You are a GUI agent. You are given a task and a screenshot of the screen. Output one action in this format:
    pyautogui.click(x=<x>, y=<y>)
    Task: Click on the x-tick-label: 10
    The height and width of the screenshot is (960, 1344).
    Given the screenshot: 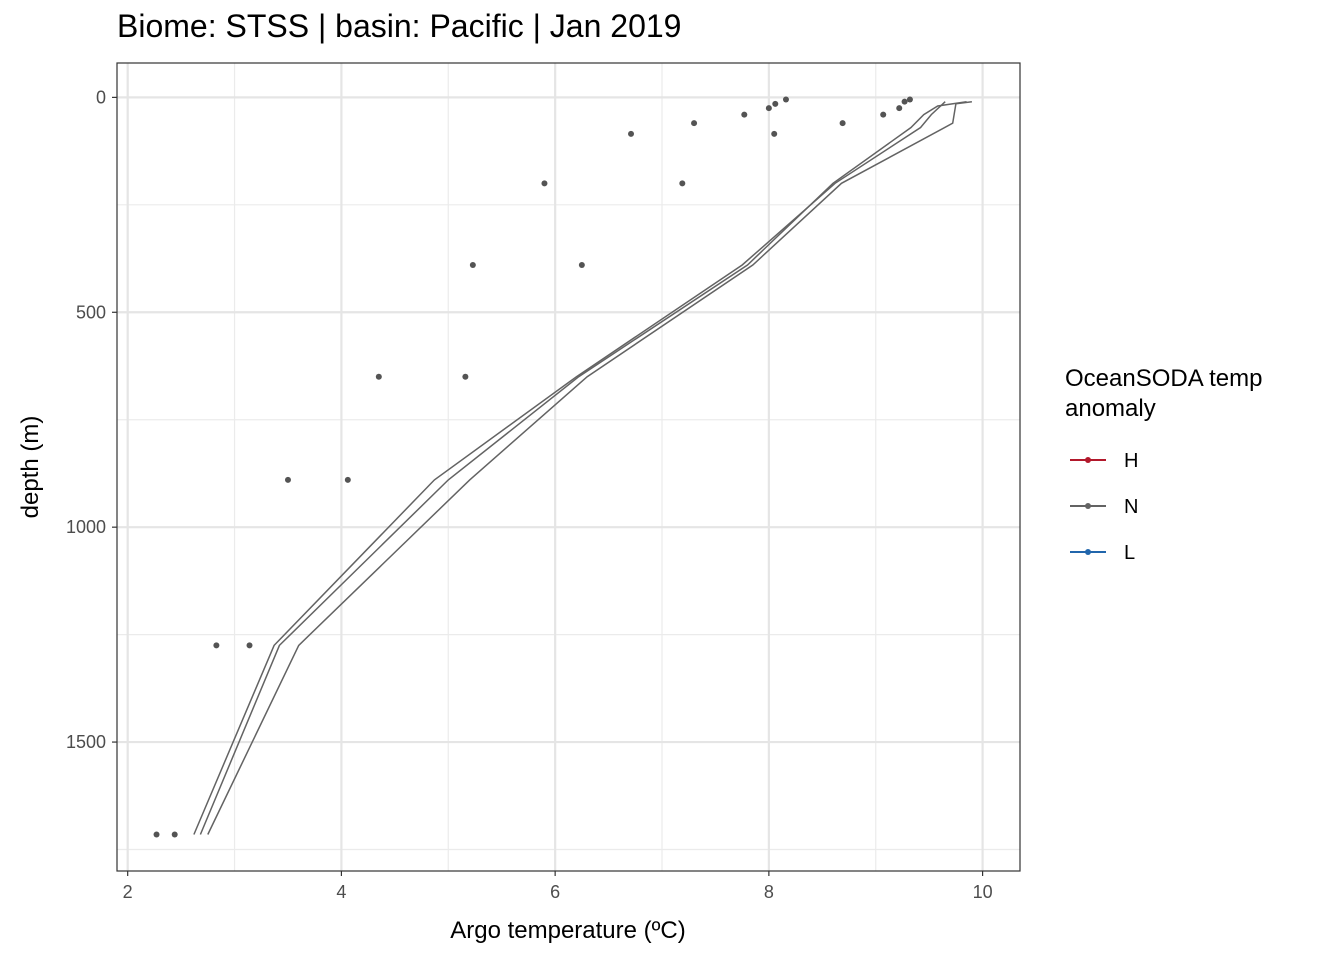 What is the action you would take?
    pyautogui.click(x=983, y=892)
    